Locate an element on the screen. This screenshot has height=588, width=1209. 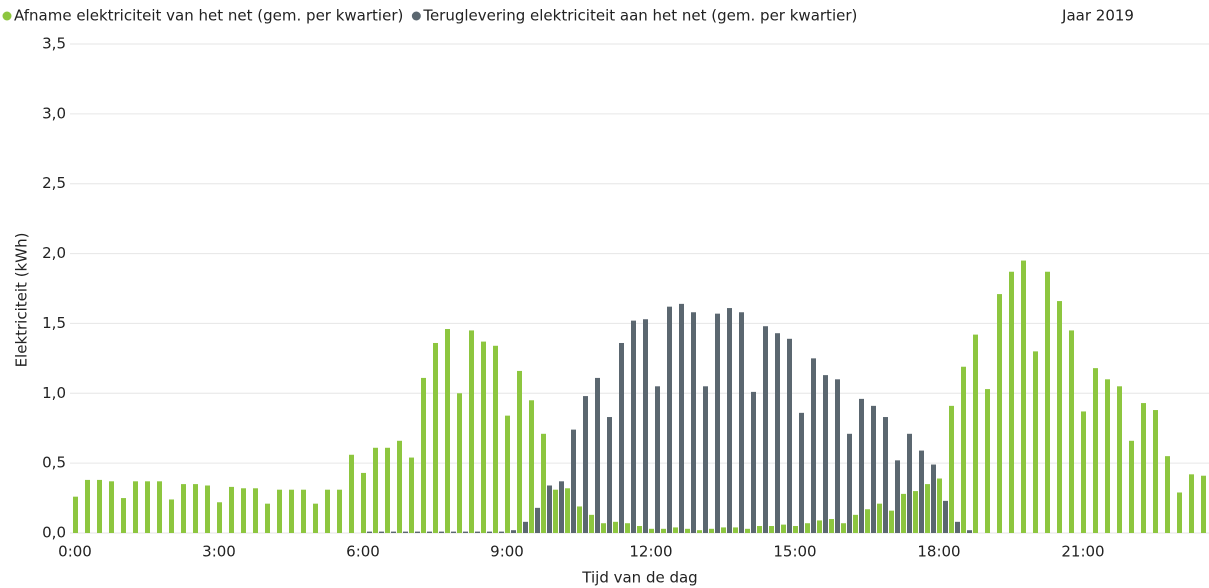
x-tick-label: 6:00 is located at coordinates (363, 552).